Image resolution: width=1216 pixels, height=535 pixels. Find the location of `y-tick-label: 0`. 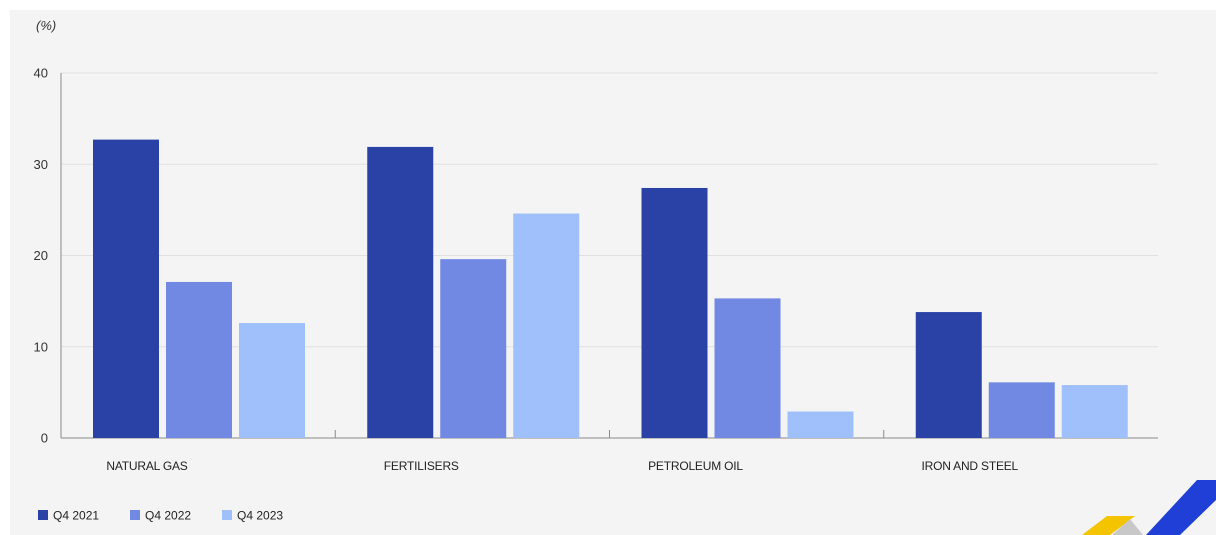

y-tick-label: 0 is located at coordinates (44, 438).